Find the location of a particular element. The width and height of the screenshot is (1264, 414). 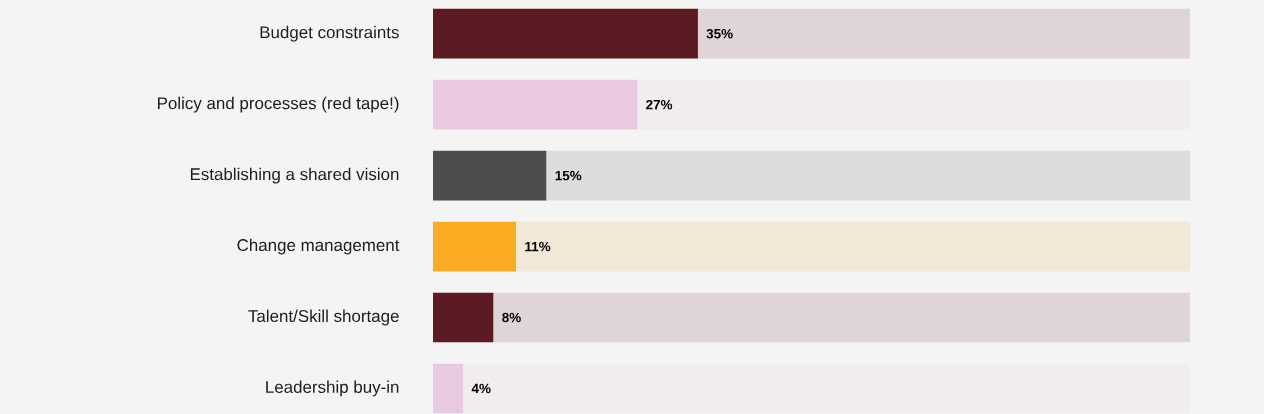

y-tick-label: Leadership buy-in is located at coordinates (332, 388).